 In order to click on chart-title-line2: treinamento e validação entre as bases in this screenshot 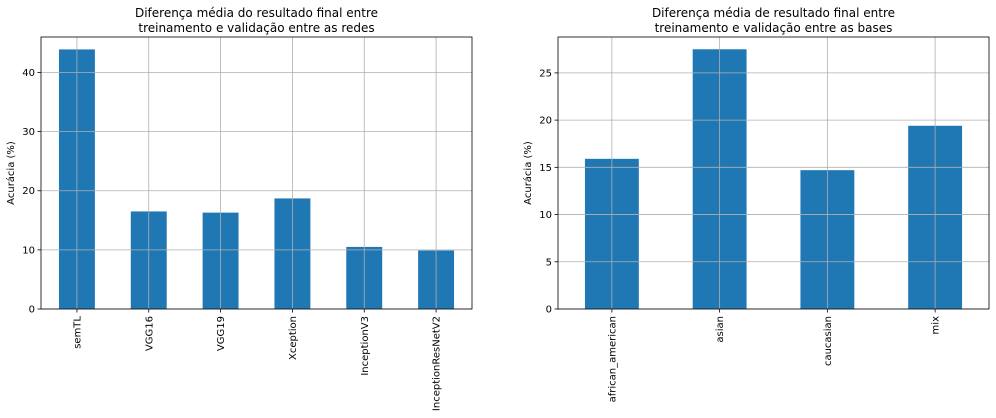, I will do `click(774, 28)`.